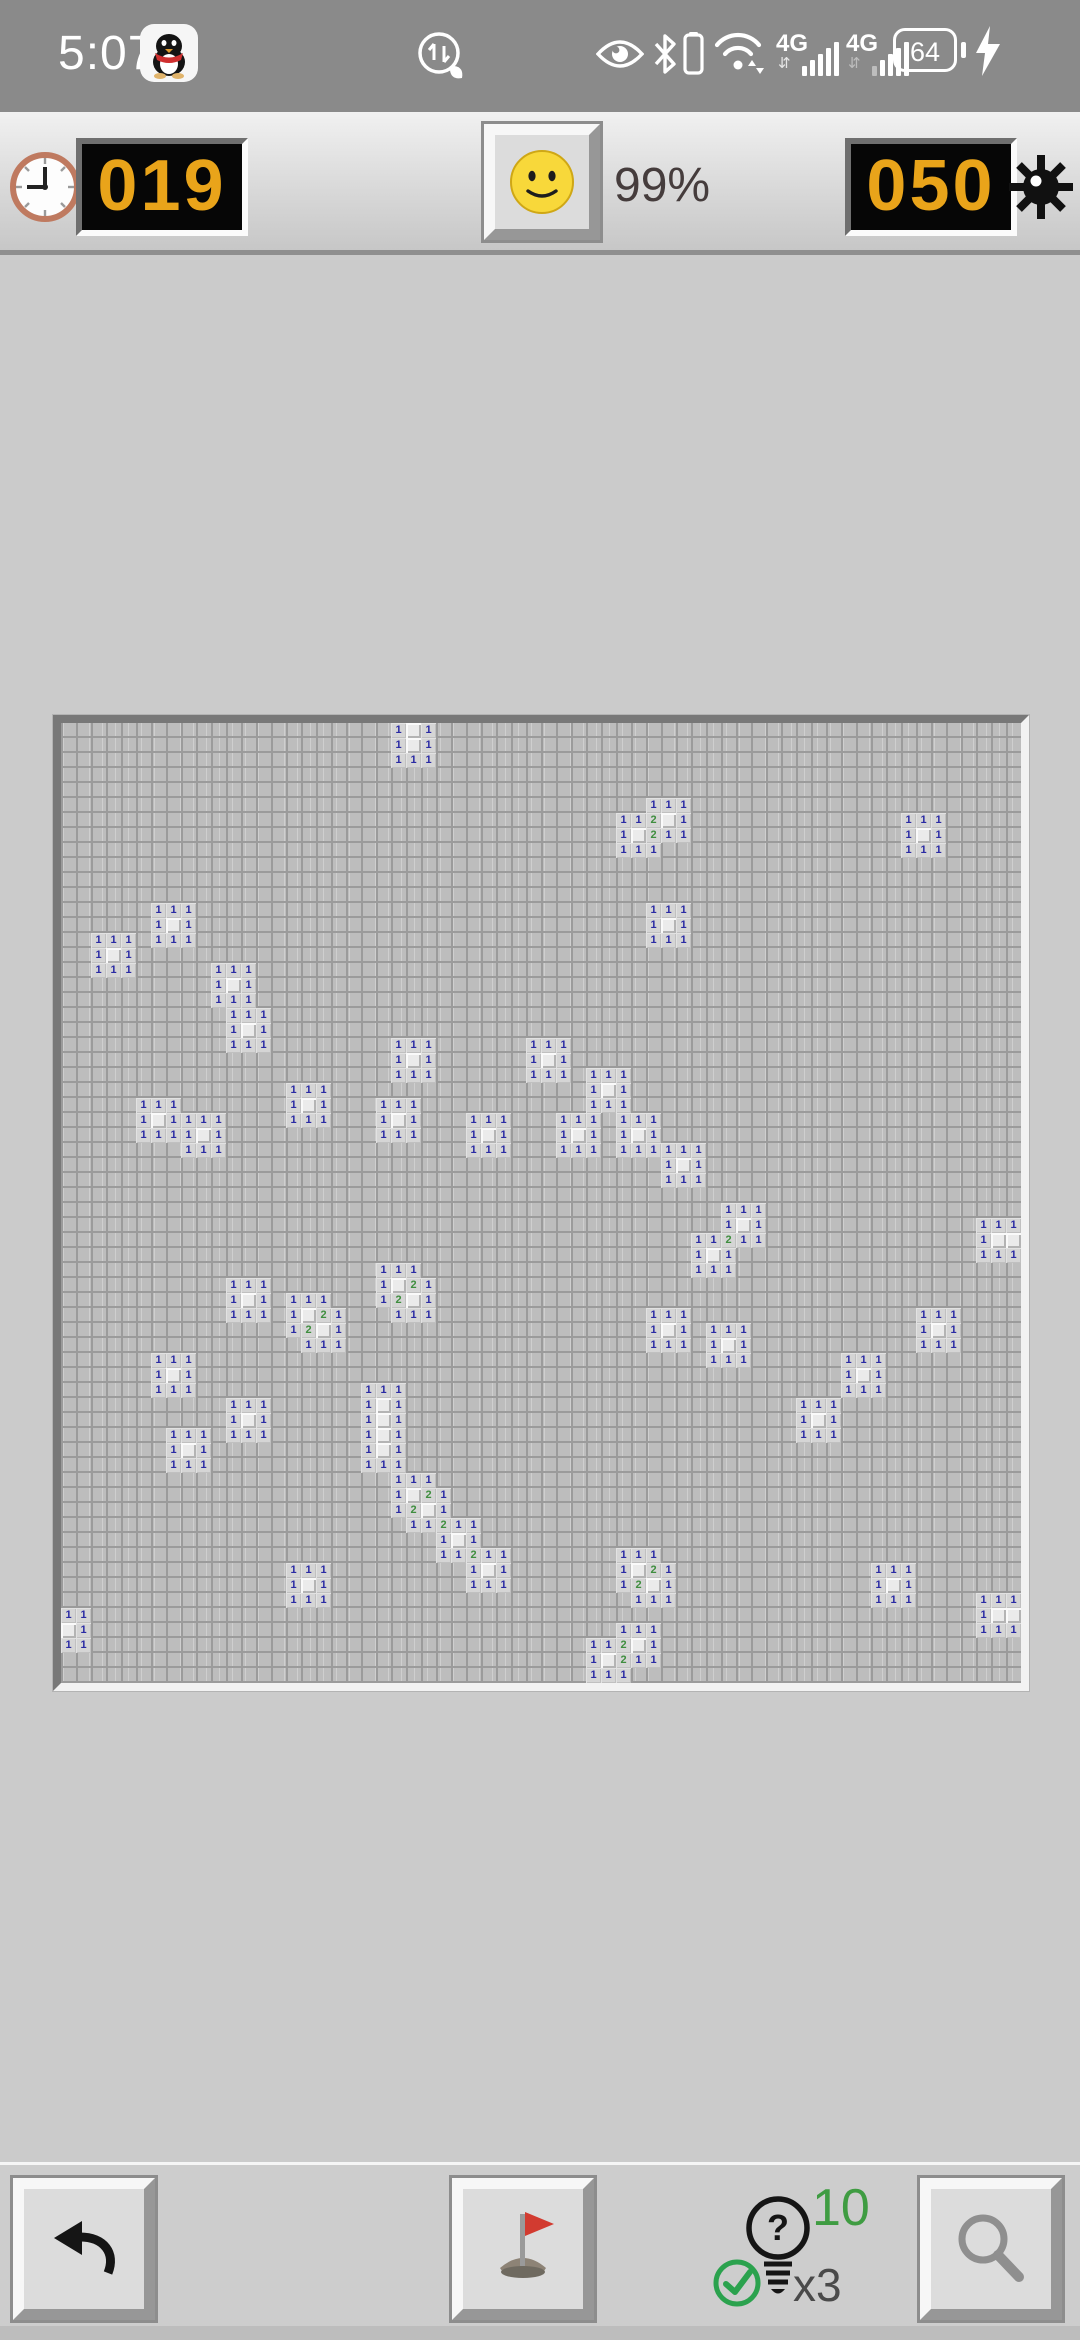 The width and height of the screenshot is (1080, 2340). What do you see at coordinates (542, 182) in the screenshot?
I see `smiley-button` at bounding box center [542, 182].